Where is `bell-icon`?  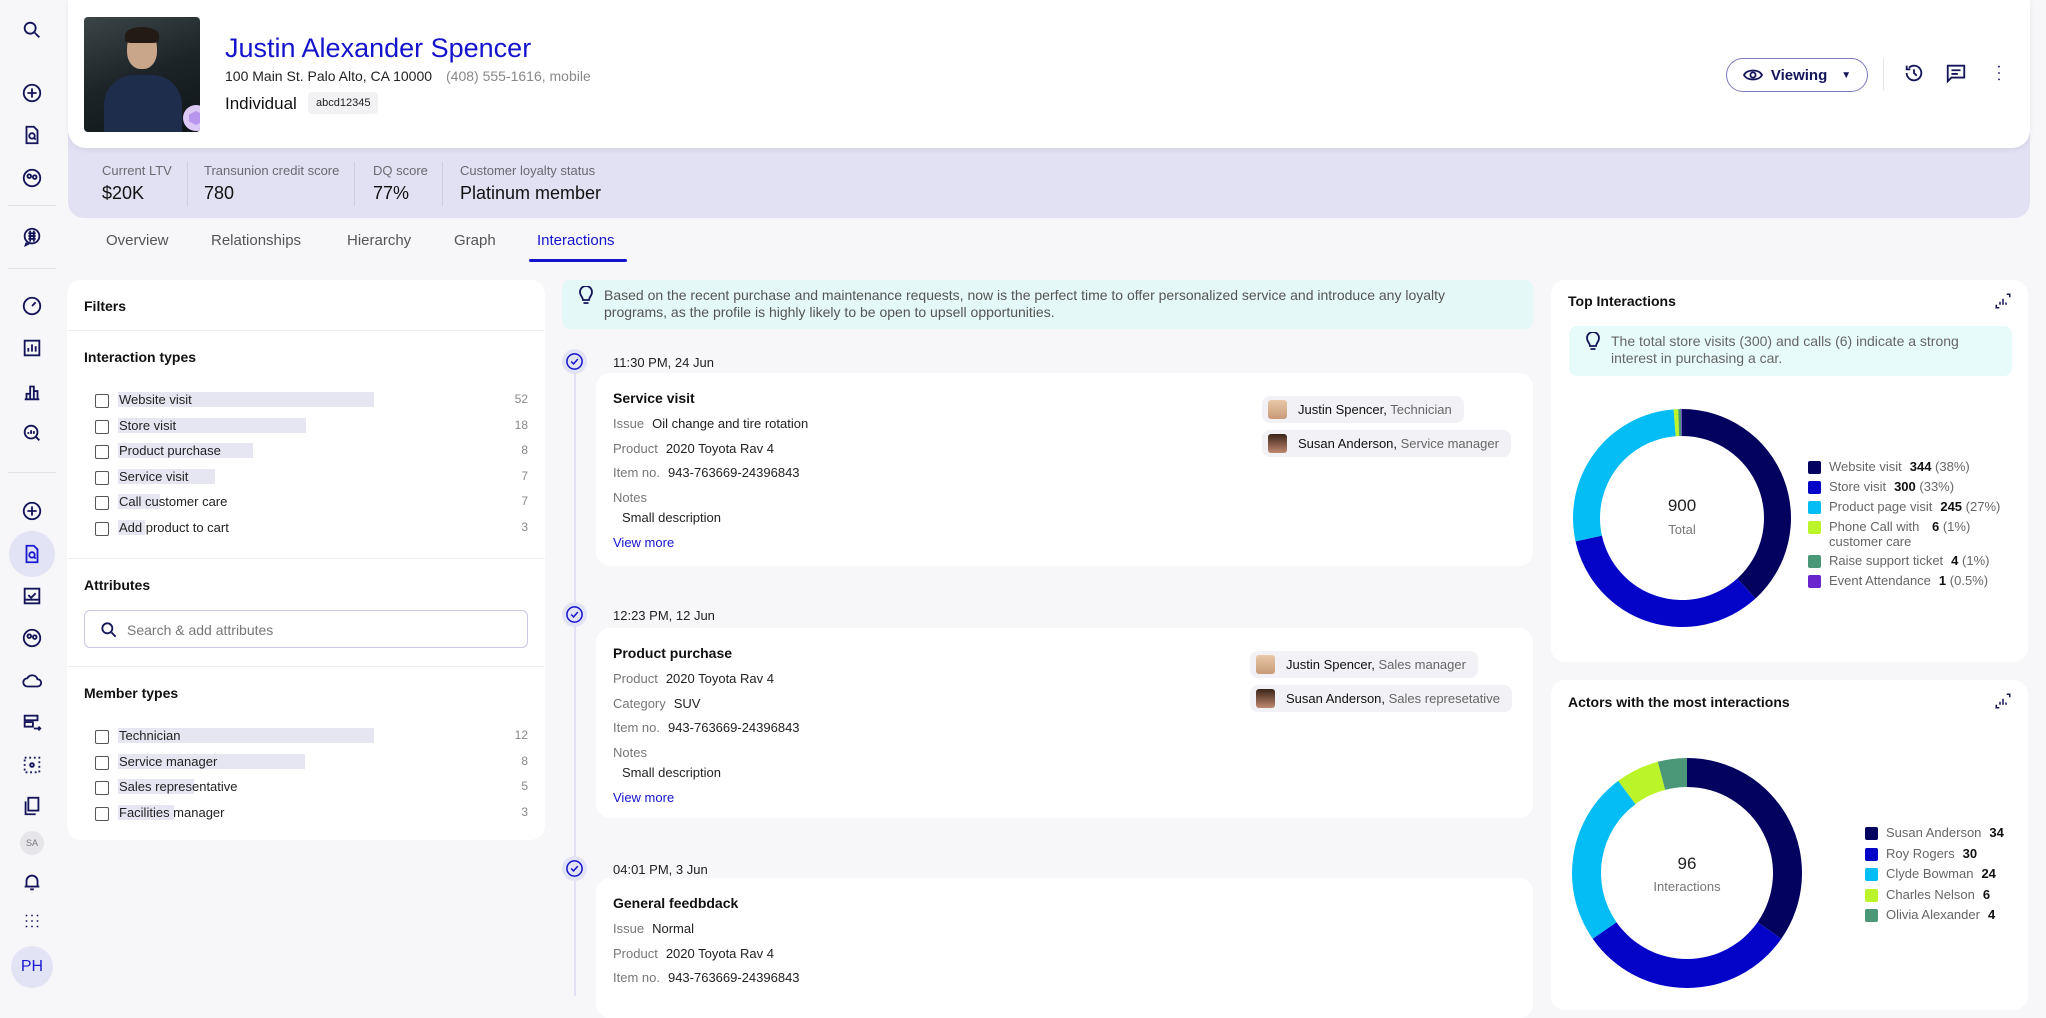 bell-icon is located at coordinates (32, 882).